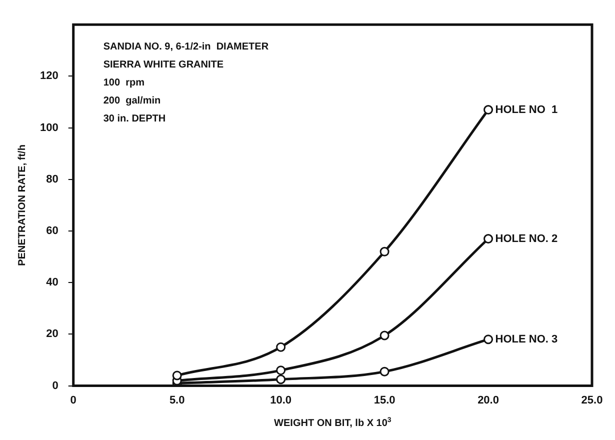 The width and height of the screenshot is (615, 440). I want to click on x-tick-label: 10.0, so click(281, 400).